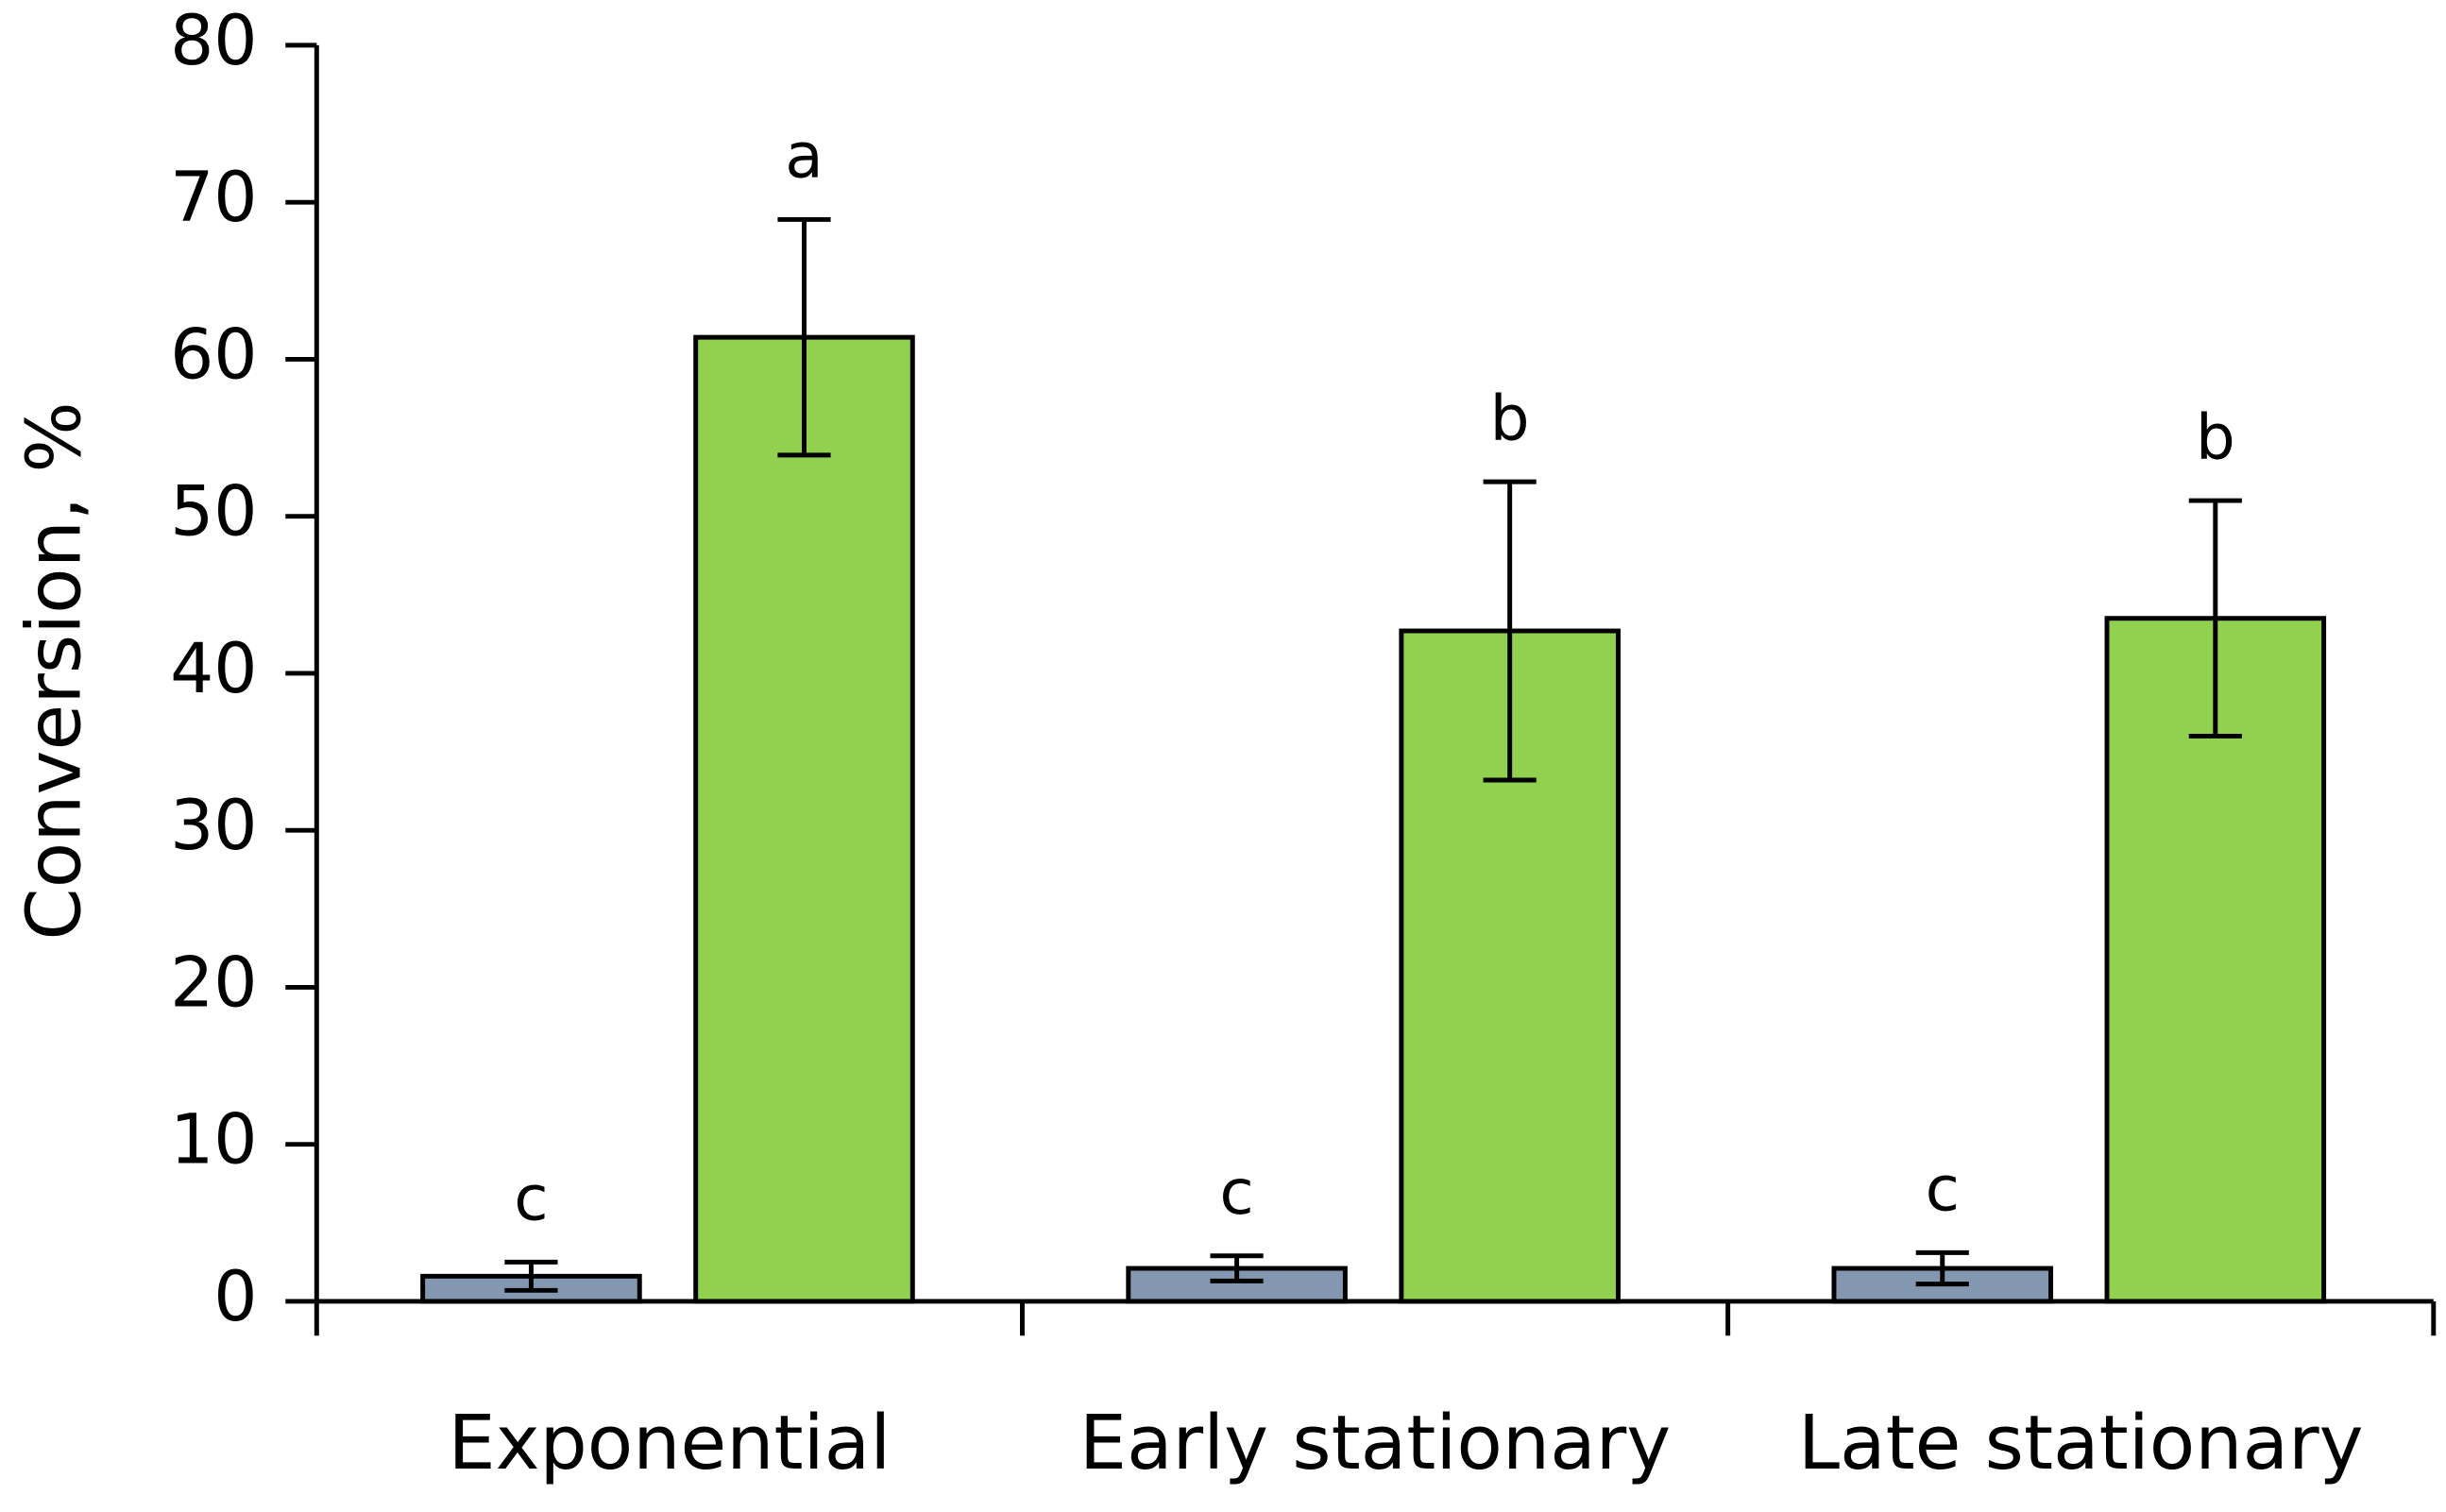 The width and height of the screenshot is (2446, 1512). What do you see at coordinates (213, 826) in the screenshot?
I see `y-tick-label: 30` at bounding box center [213, 826].